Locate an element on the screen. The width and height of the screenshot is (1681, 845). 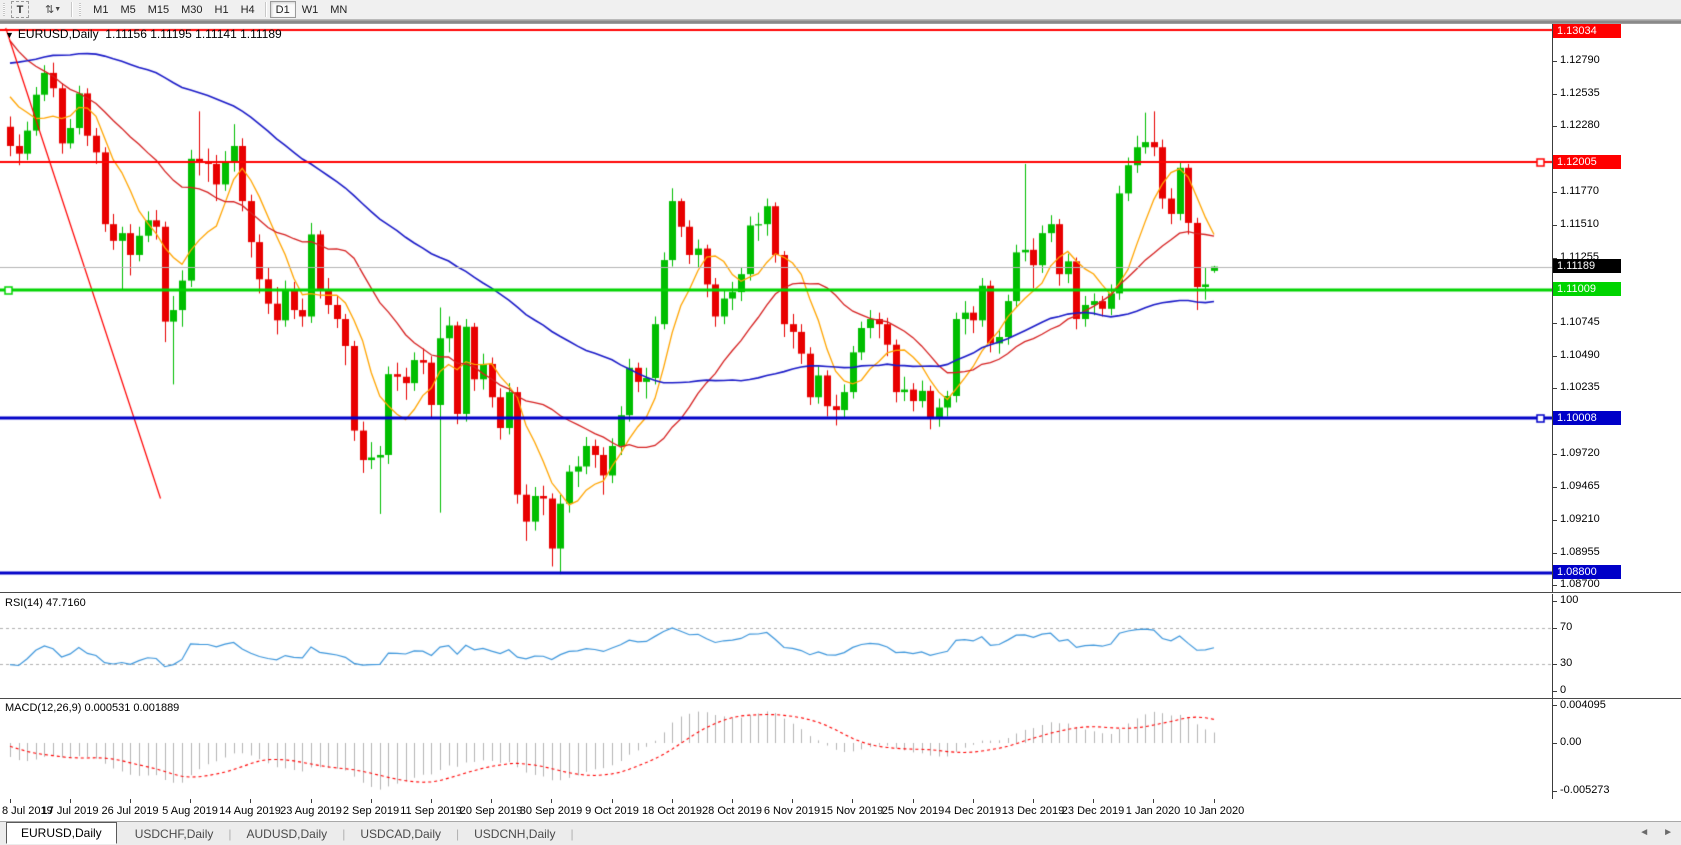
chevron-down-icon: ▼ is located at coordinates (58, 9).